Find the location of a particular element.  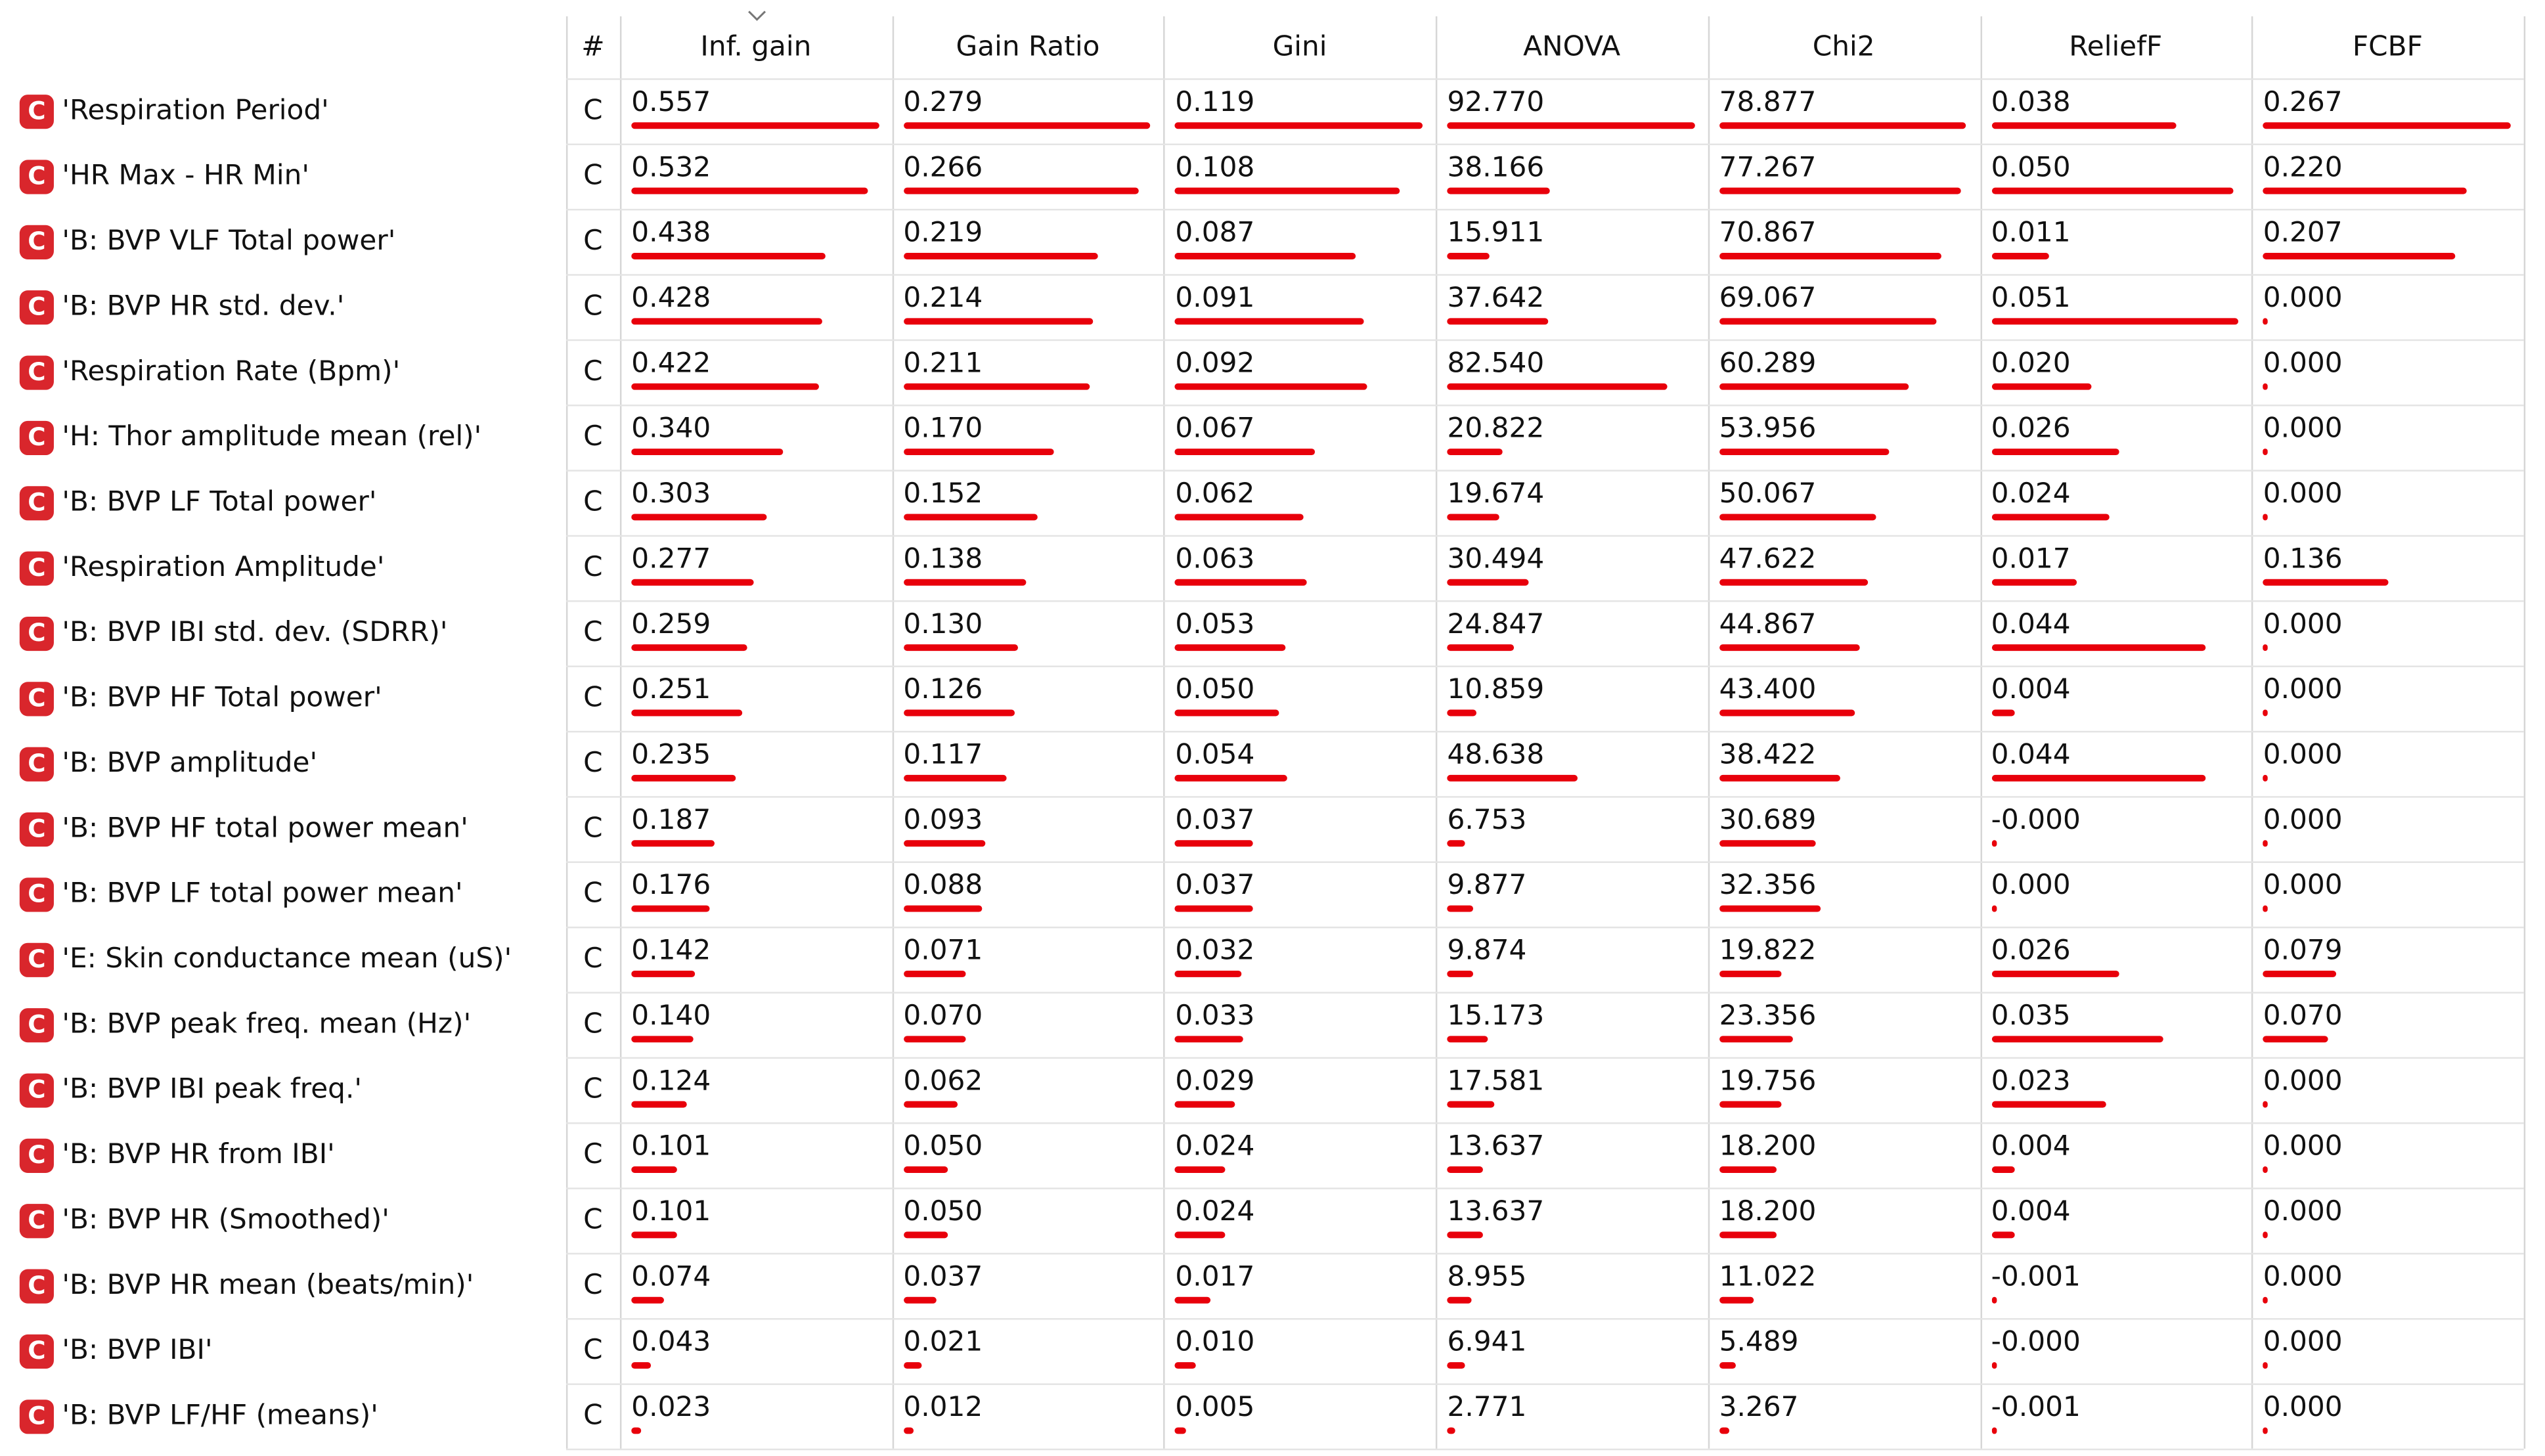

score-value: 5.489 is located at coordinates (1759, 1342).